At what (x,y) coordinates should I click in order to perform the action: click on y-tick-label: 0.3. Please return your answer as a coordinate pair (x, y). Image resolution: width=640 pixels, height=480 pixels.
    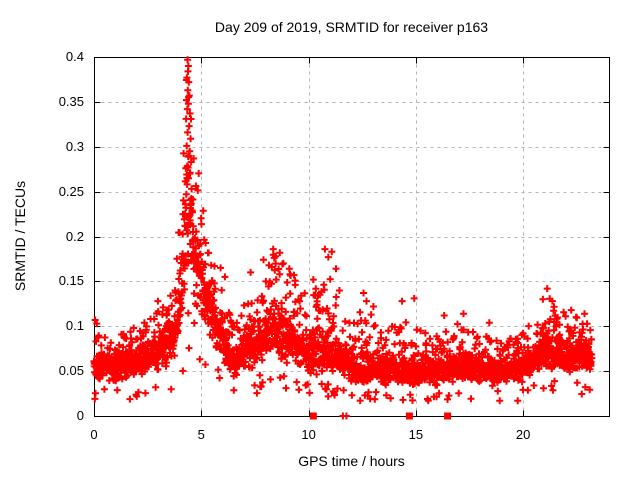
    Looking at the image, I should click on (74, 146).